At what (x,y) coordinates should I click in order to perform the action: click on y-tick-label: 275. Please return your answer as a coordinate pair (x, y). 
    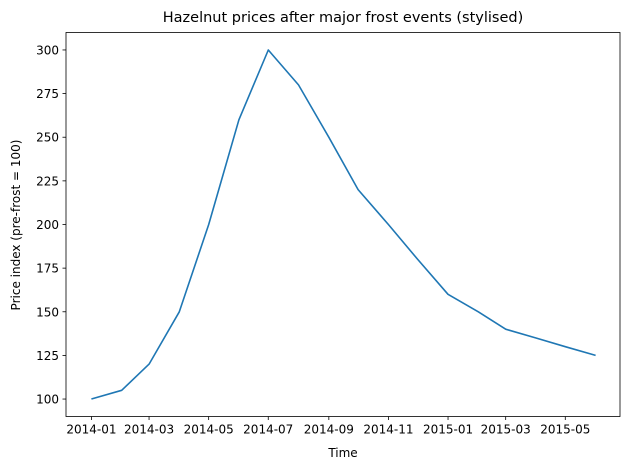
    Looking at the image, I should click on (47, 94).